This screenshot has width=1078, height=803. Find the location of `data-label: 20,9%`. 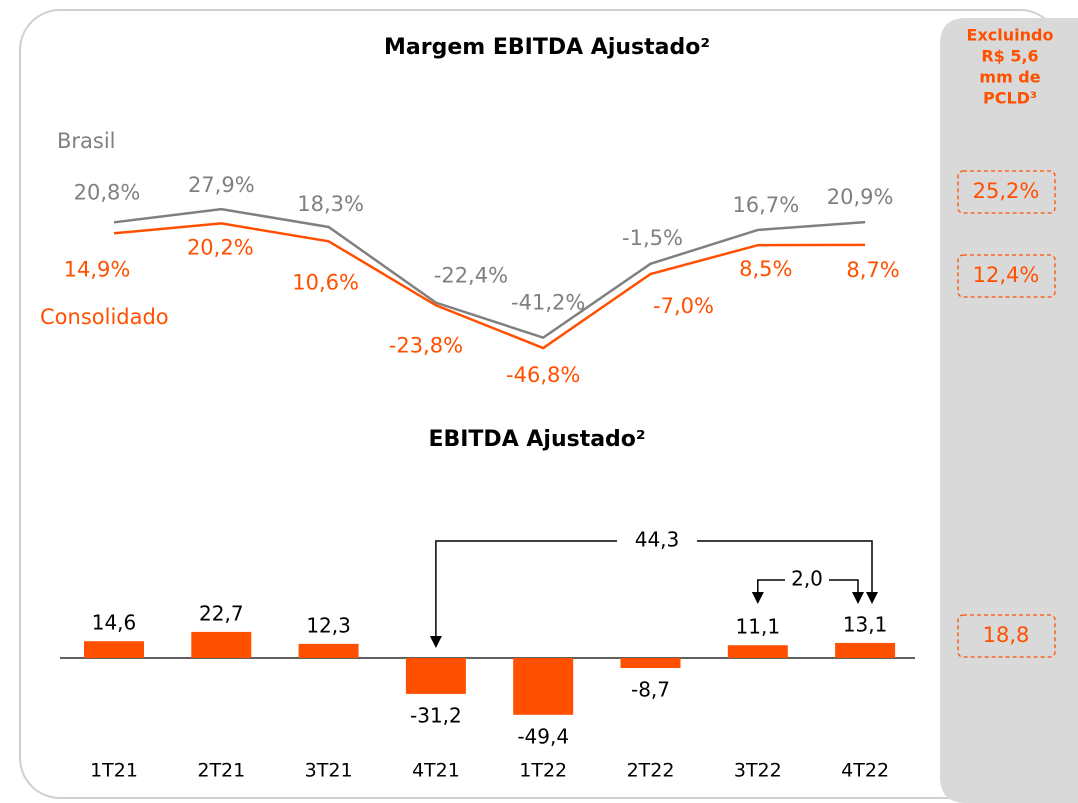

data-label: 20,9% is located at coordinates (860, 197).